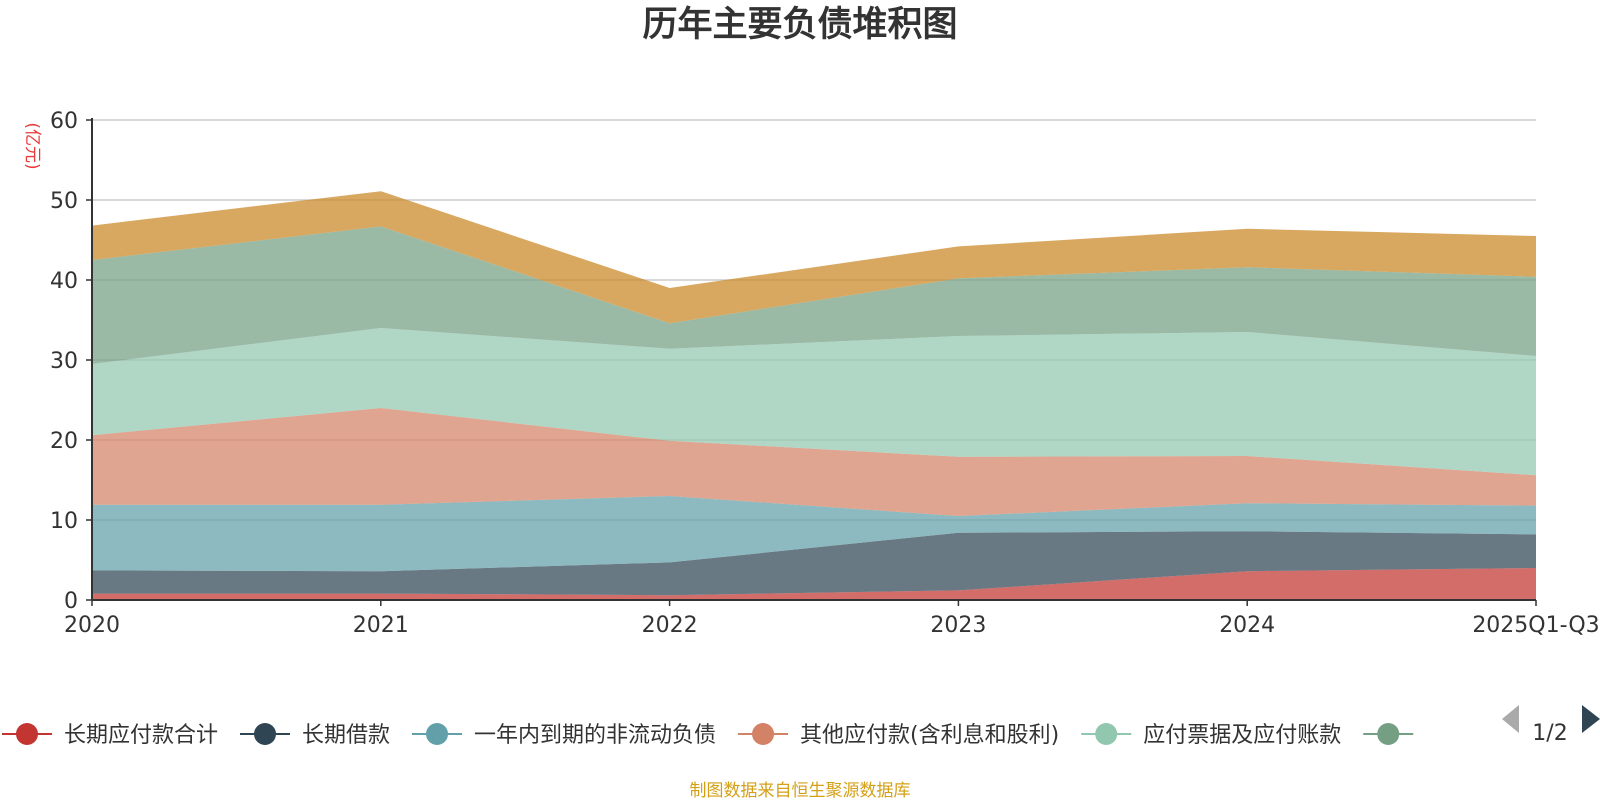 The height and width of the screenshot is (800, 1600). What do you see at coordinates (141, 735) in the screenshot?
I see `legend-label-1: 长期应付款合计` at bounding box center [141, 735].